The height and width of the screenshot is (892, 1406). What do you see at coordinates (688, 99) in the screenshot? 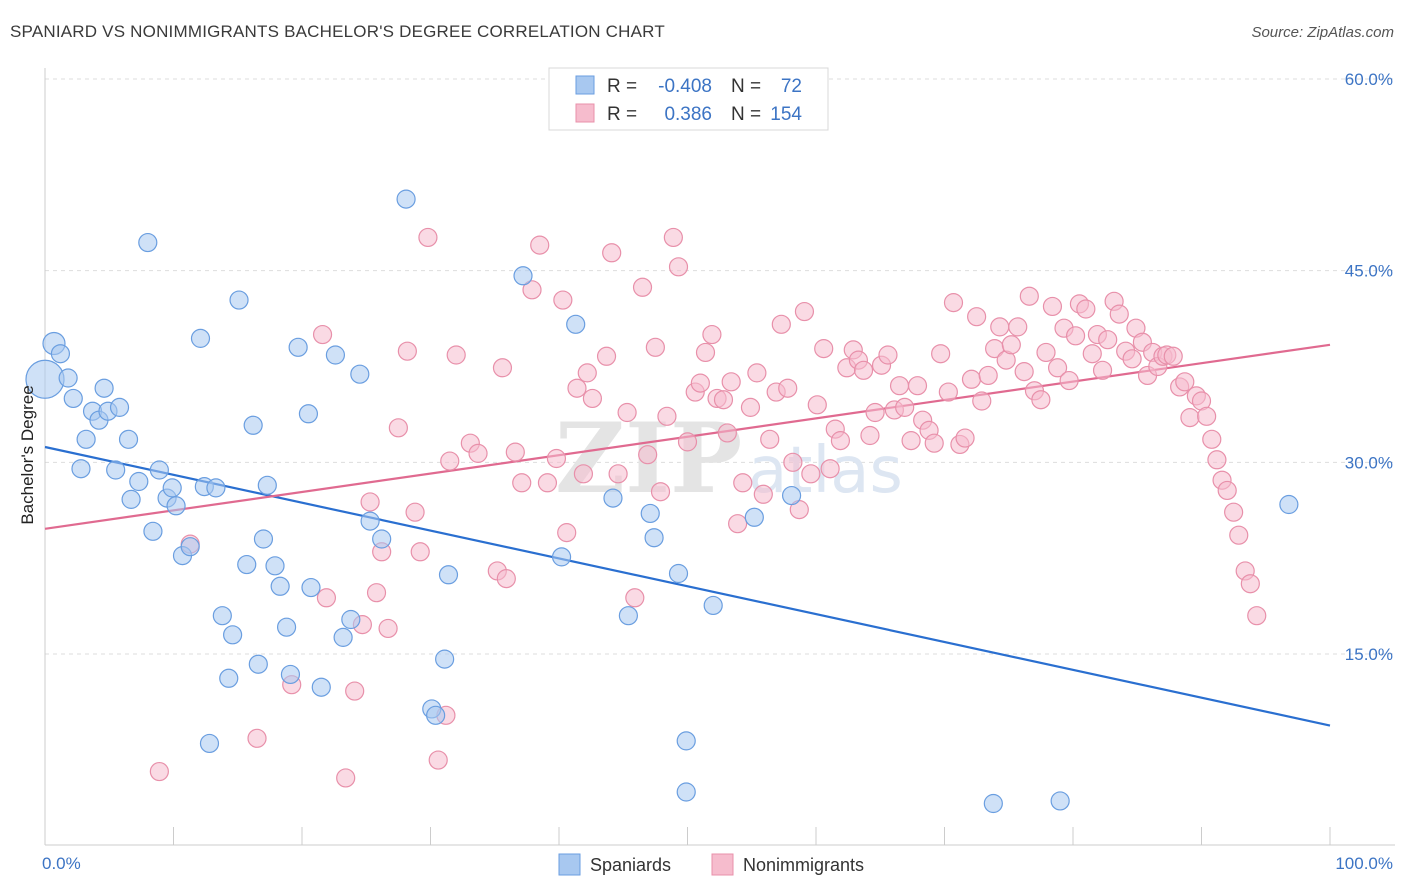
I see `legend-box` at bounding box center [688, 99].